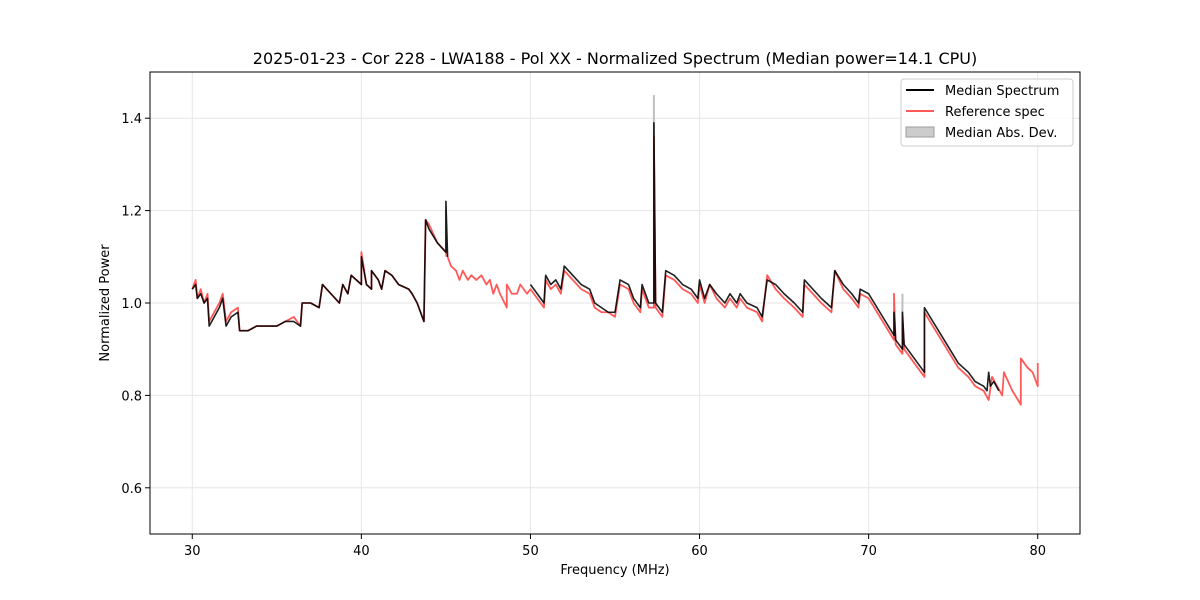 The height and width of the screenshot is (600, 1200). What do you see at coordinates (131, 396) in the screenshot?
I see `y-tick-label: 0.8` at bounding box center [131, 396].